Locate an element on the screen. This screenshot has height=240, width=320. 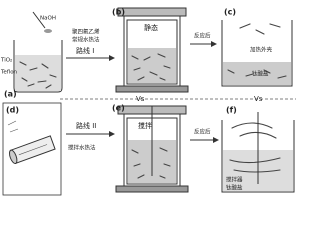
panel-b: (b) 静态 is located at coordinates (150, 50).